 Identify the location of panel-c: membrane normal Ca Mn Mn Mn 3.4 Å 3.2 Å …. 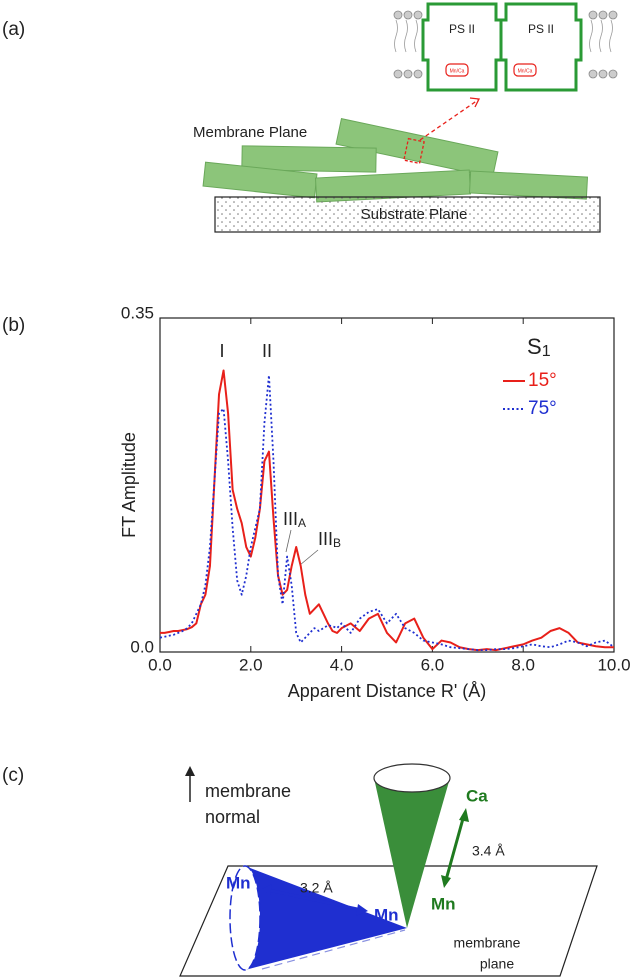
(388, 870).